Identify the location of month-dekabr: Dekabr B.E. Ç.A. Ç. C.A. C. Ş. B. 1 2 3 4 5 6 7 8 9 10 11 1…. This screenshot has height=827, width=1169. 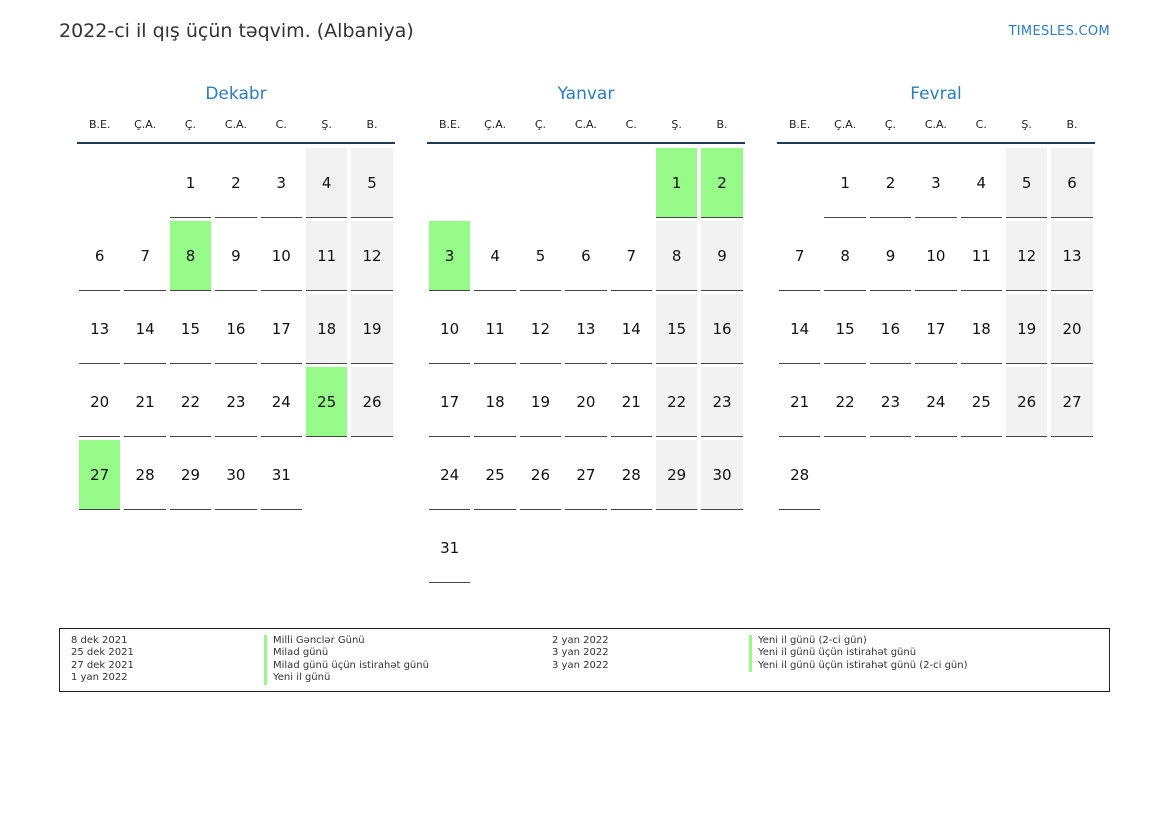
(236, 297).